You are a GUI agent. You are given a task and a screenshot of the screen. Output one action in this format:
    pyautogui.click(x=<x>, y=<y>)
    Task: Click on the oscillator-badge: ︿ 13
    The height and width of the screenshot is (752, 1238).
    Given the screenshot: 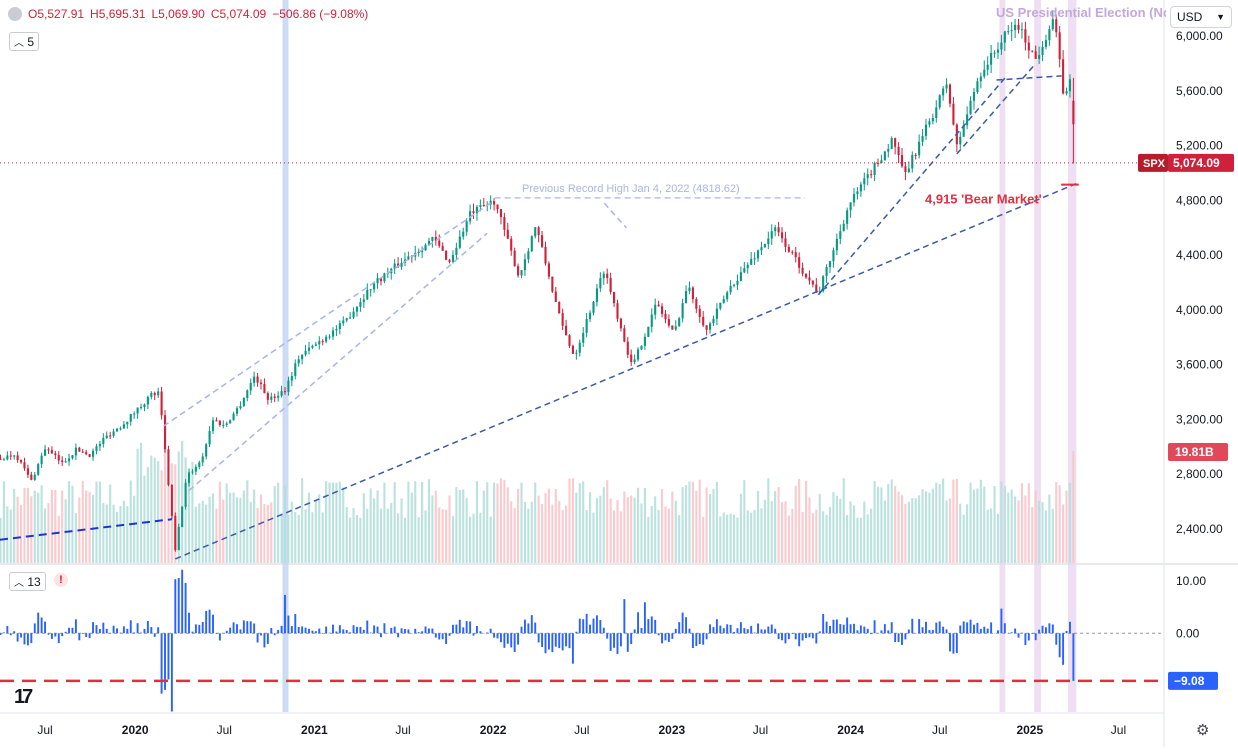 What is the action you would take?
    pyautogui.click(x=27, y=581)
    